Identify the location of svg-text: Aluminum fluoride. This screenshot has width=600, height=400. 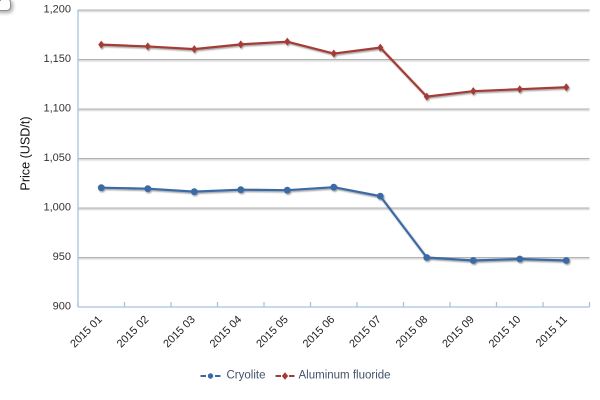
(345, 376).